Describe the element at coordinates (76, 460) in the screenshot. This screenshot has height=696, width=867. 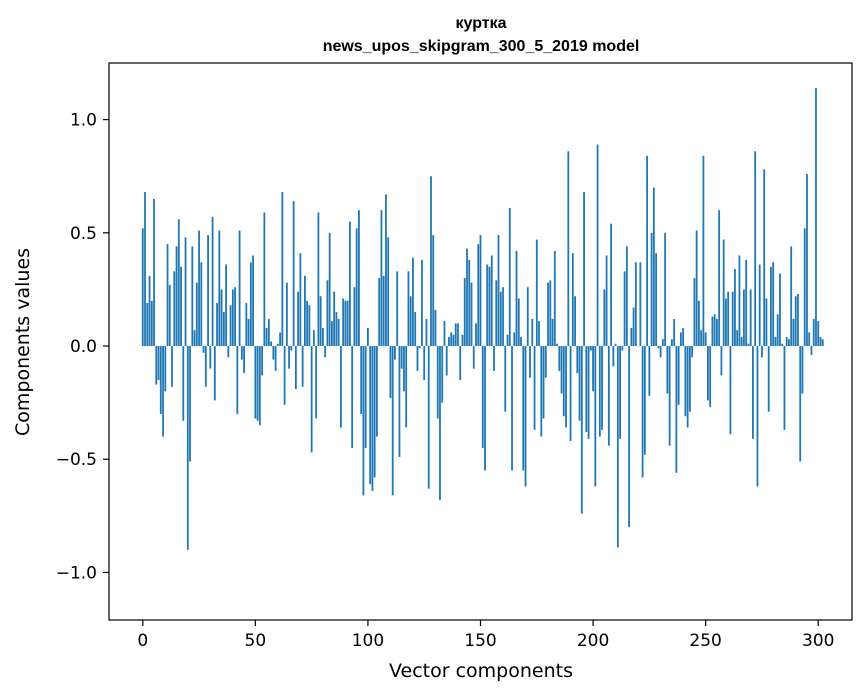
I see `y-tick-label: −0.5` at that location.